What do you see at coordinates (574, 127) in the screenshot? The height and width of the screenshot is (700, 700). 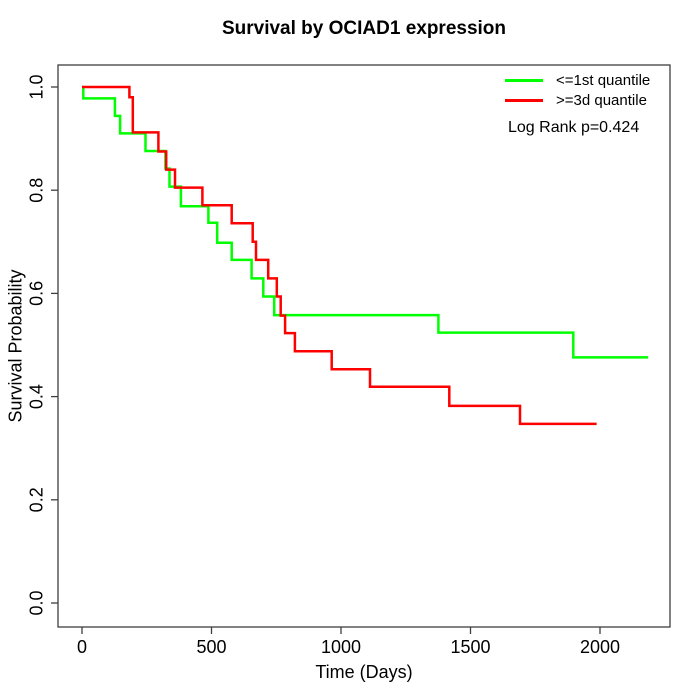 I see `log-rank-annotation: Log Rank p=0.424` at bounding box center [574, 127].